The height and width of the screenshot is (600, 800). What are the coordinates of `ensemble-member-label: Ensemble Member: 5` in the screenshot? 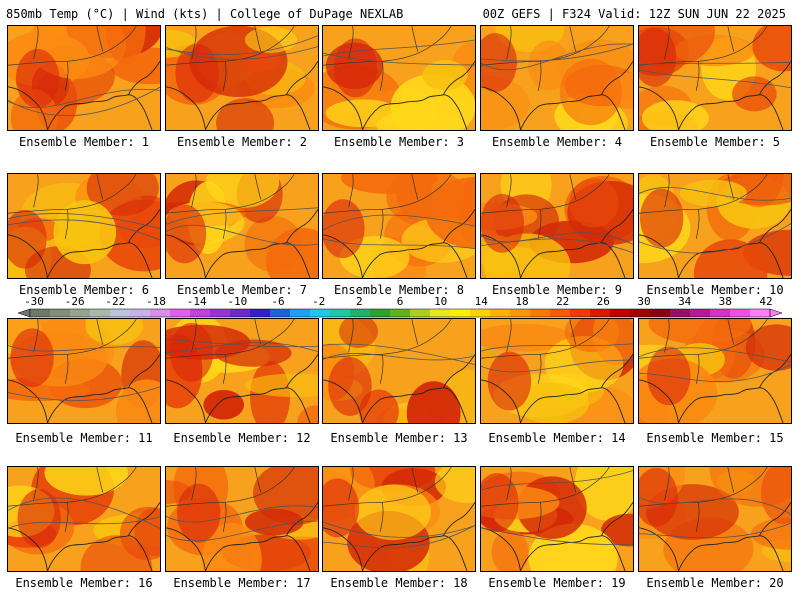 It's located at (715, 142).